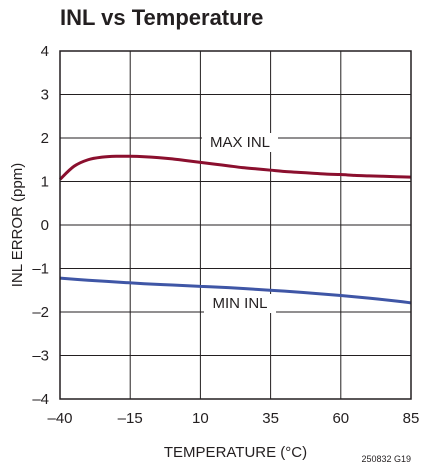 The image size is (428, 470). I want to click on max-inl-label-background, so click(240, 142).